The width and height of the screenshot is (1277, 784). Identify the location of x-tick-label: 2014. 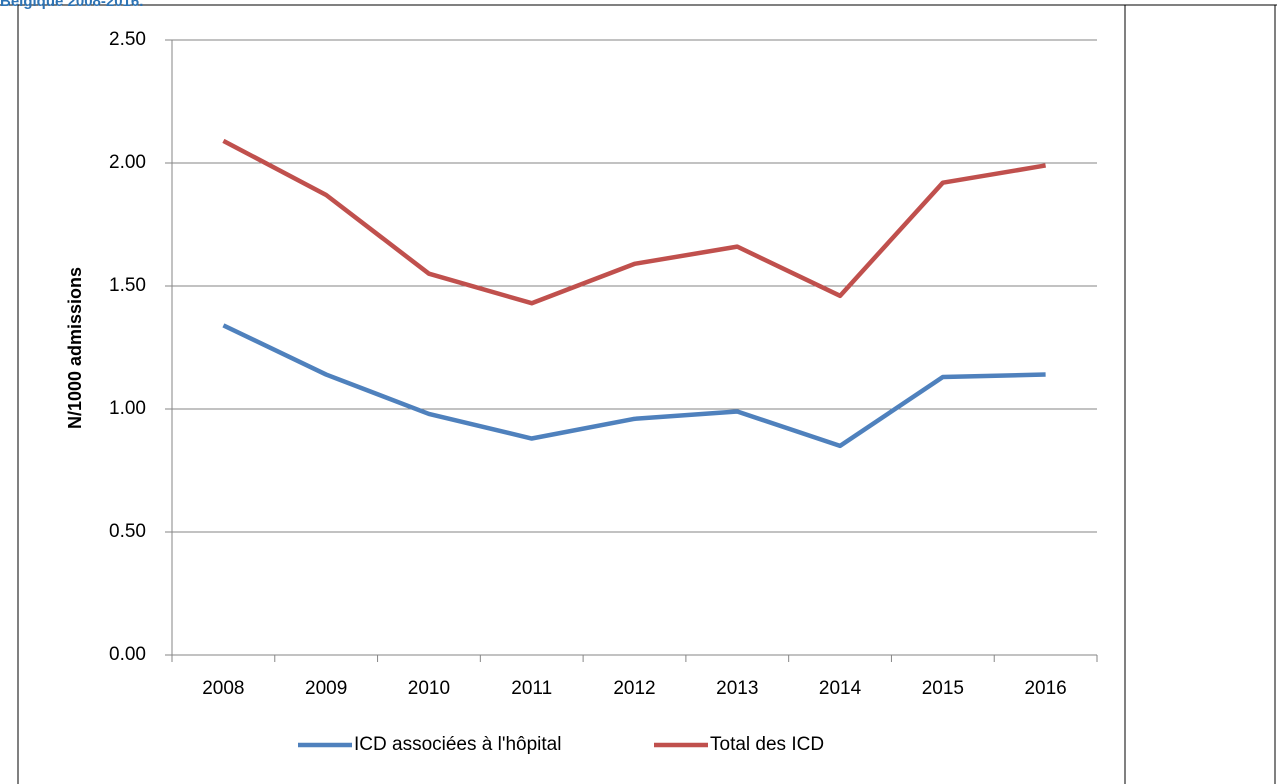
(840, 688).